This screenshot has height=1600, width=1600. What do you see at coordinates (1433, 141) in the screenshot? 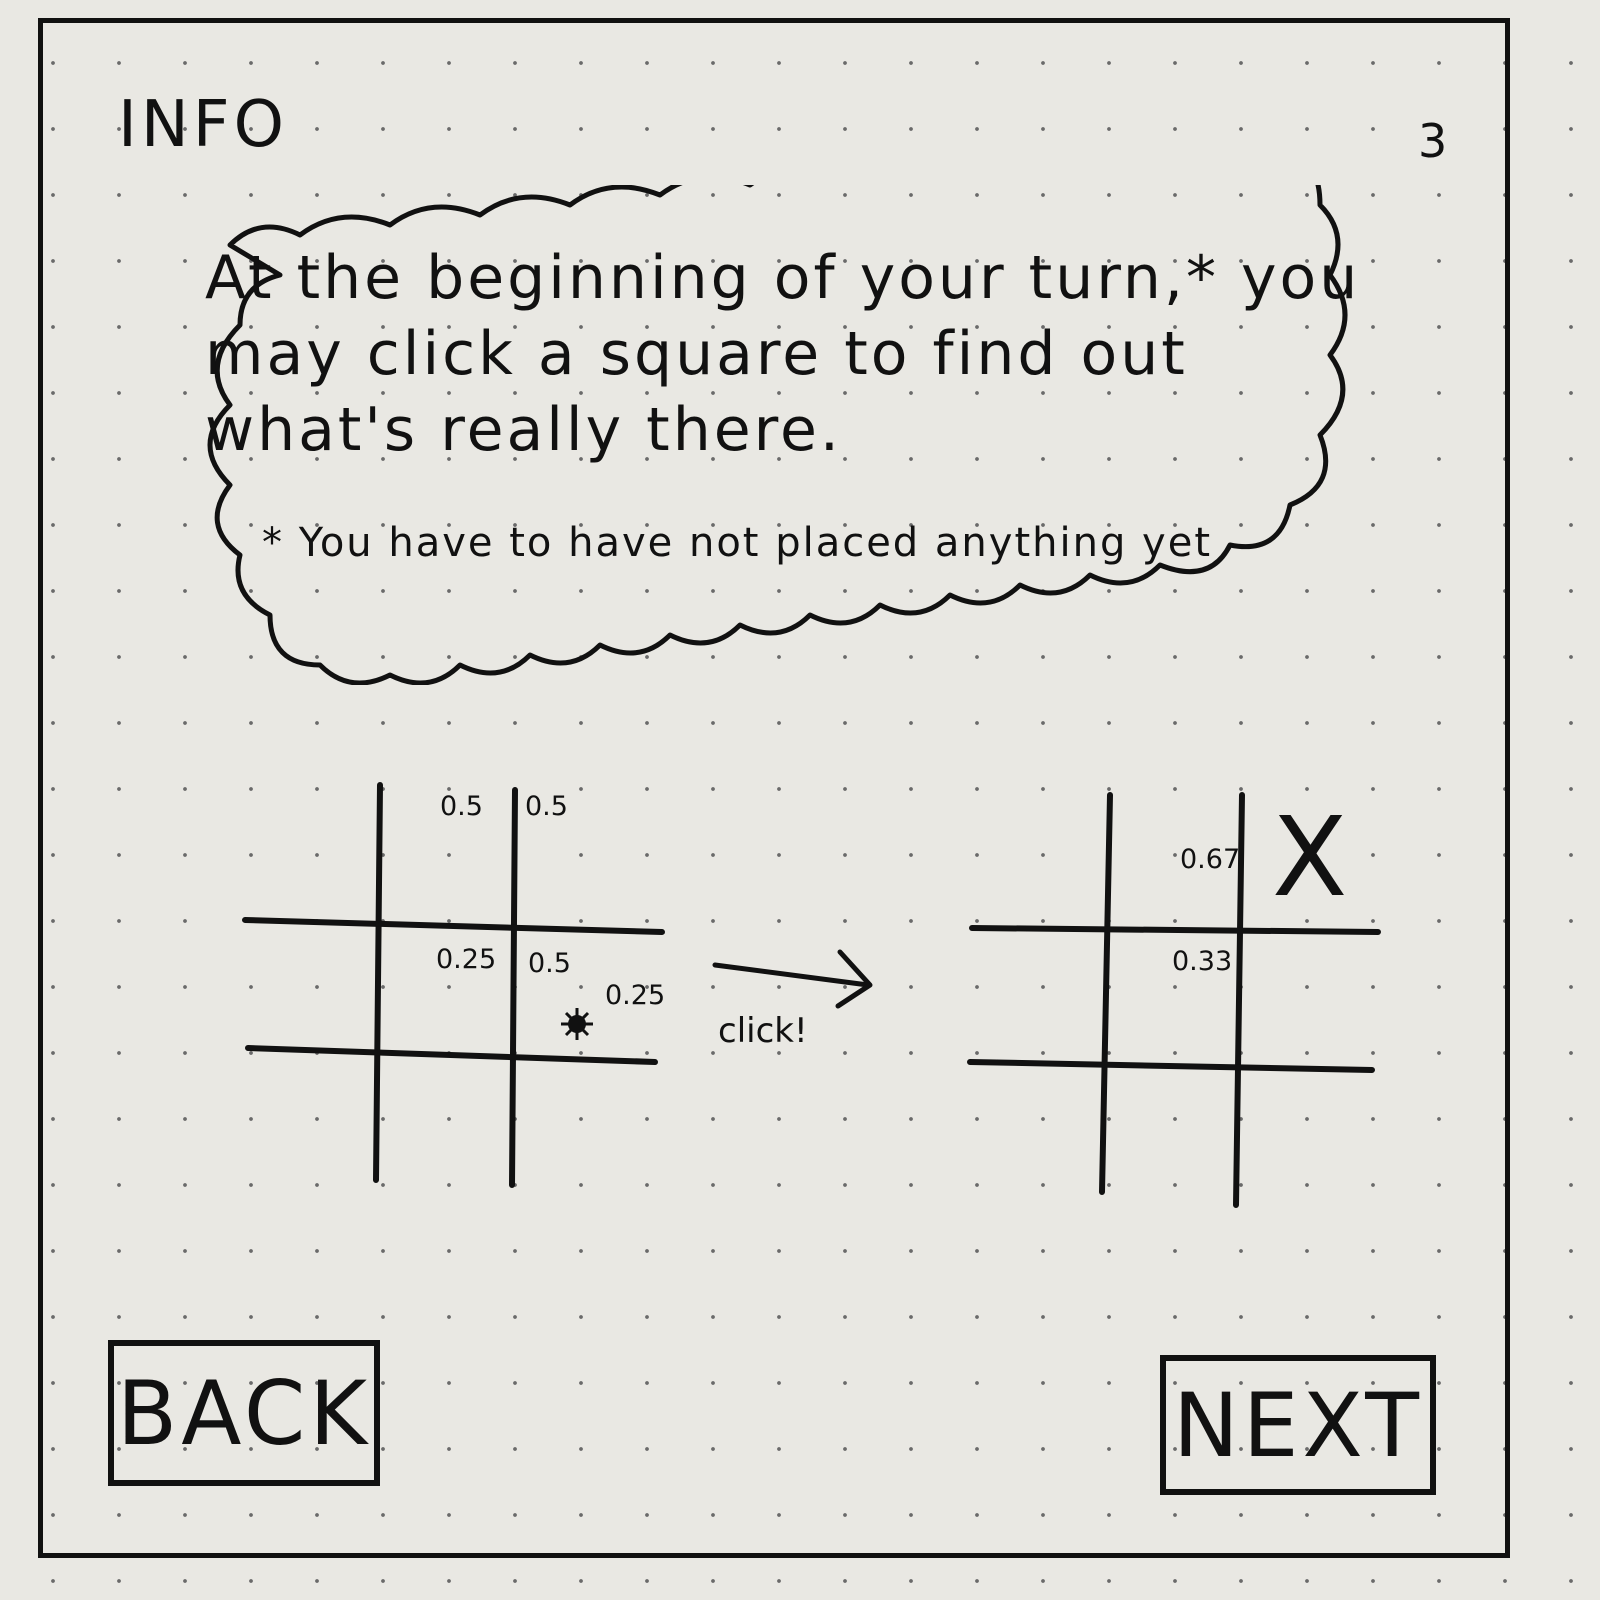
I see `page-number: 3` at bounding box center [1433, 141].